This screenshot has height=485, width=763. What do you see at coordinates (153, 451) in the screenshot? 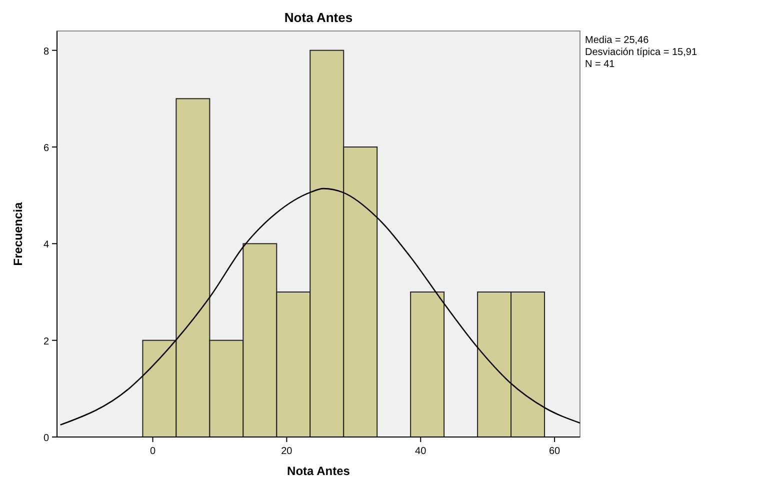
I see `x-tick-label: 0` at bounding box center [153, 451].